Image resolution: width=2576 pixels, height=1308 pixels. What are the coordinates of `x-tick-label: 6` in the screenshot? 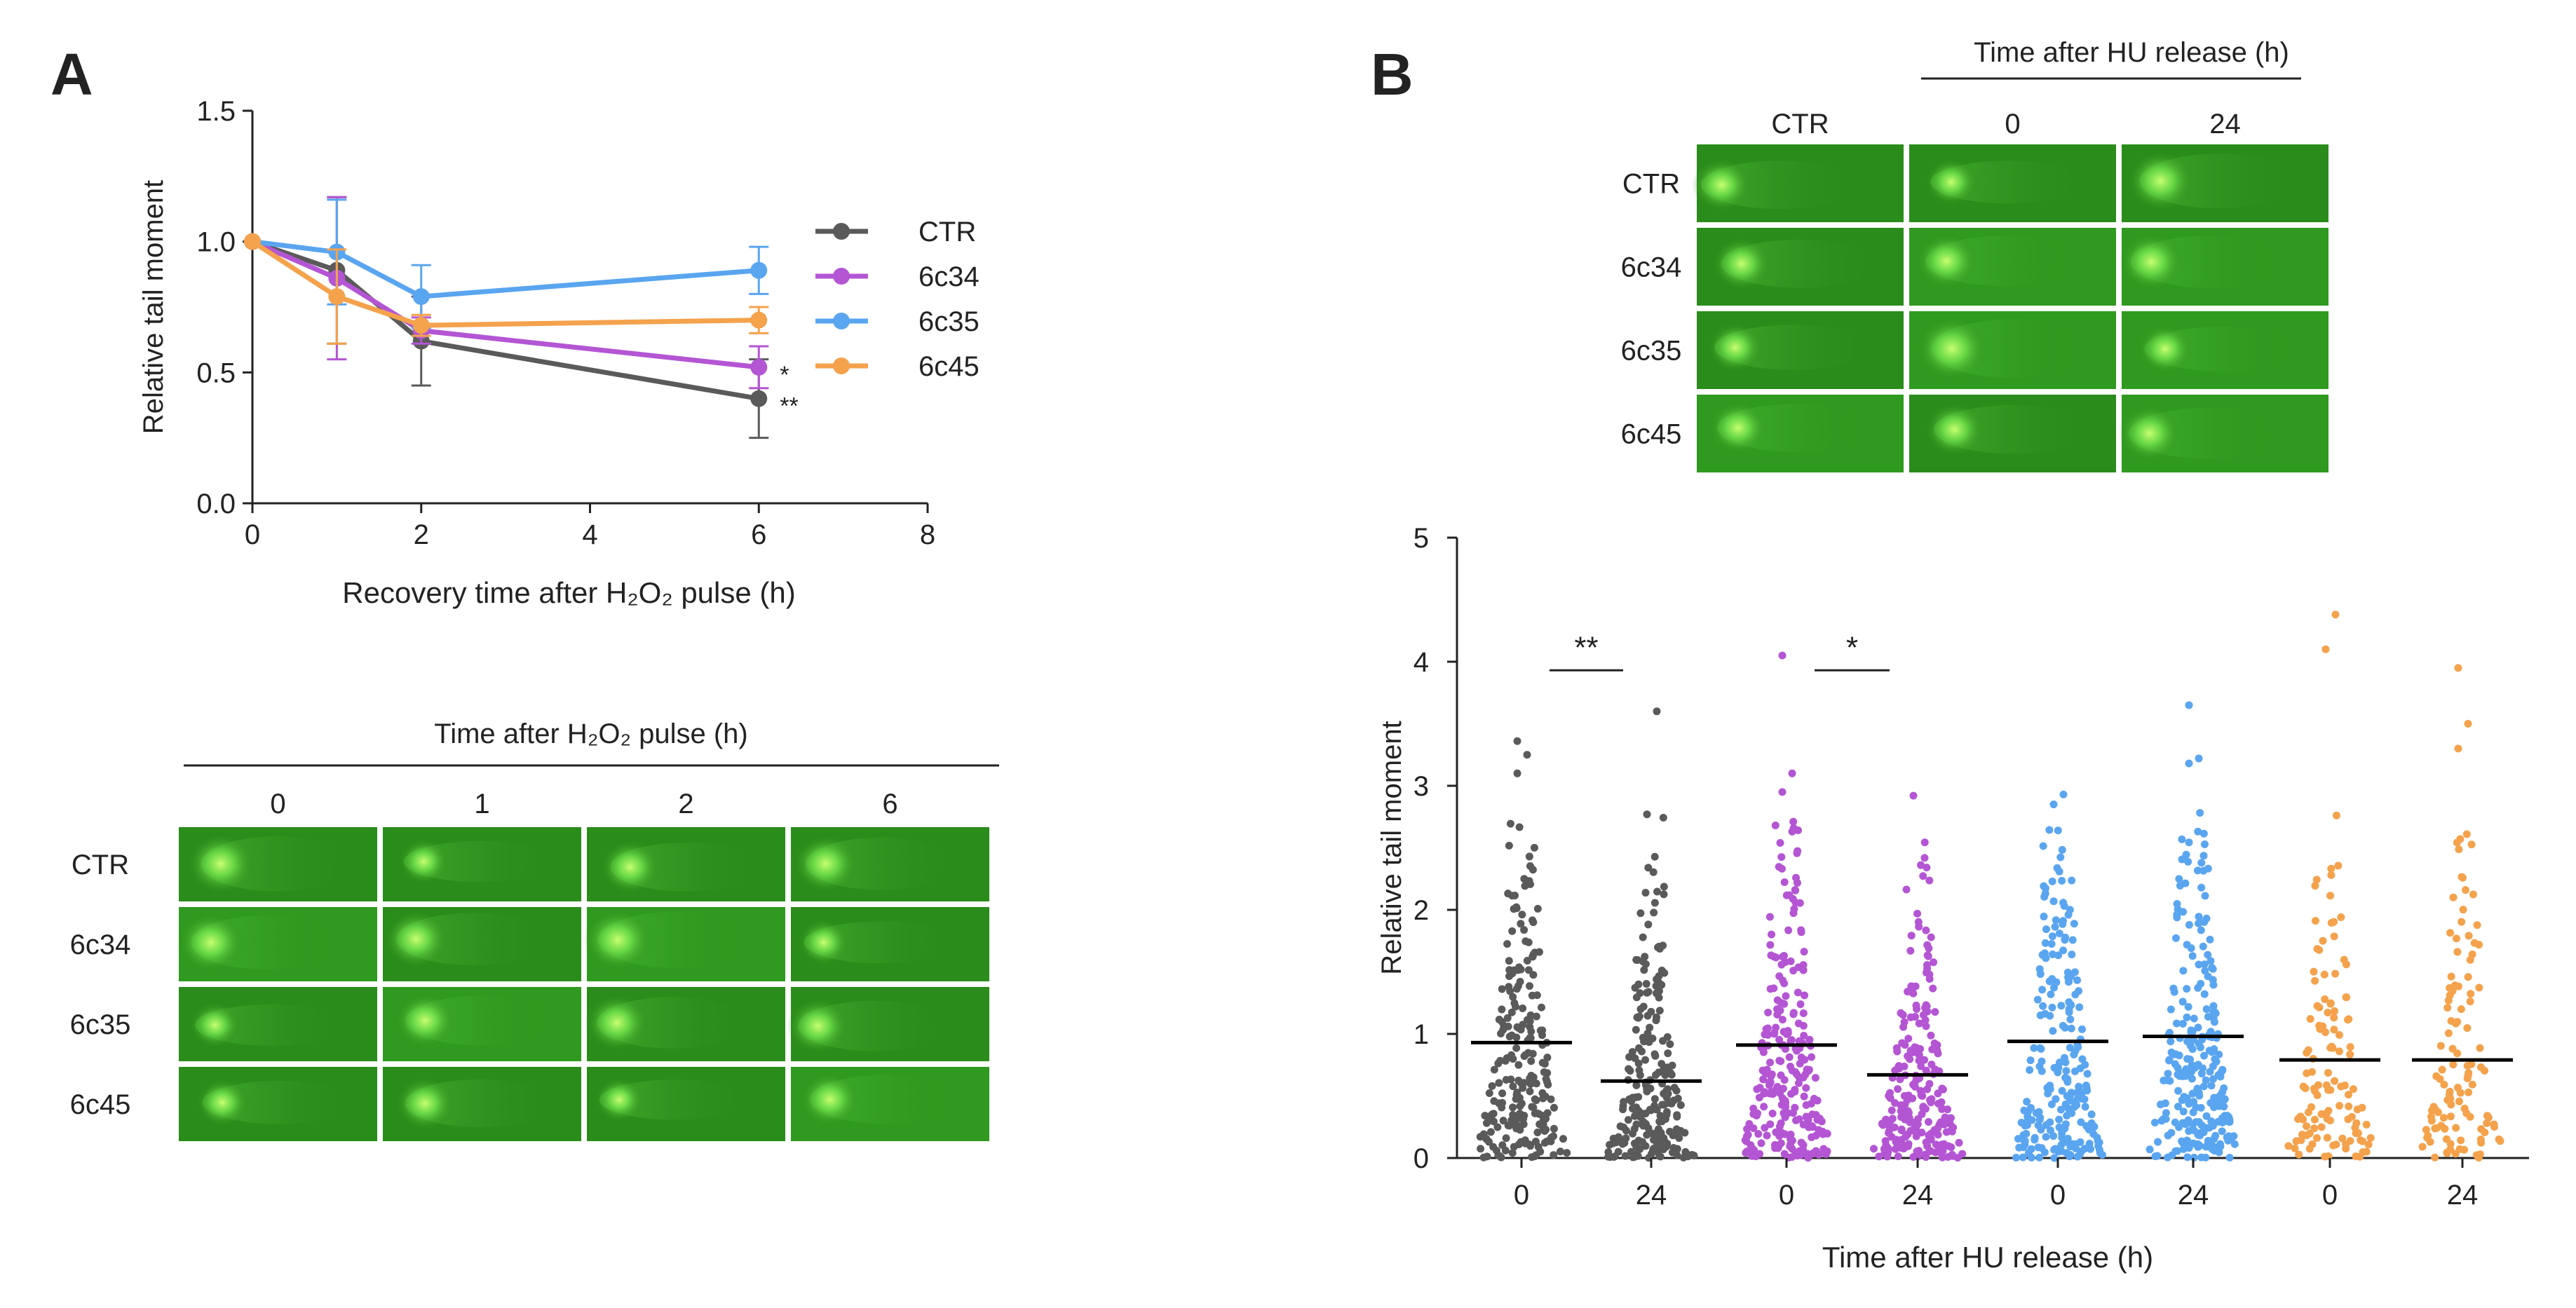 It's located at (758, 534).